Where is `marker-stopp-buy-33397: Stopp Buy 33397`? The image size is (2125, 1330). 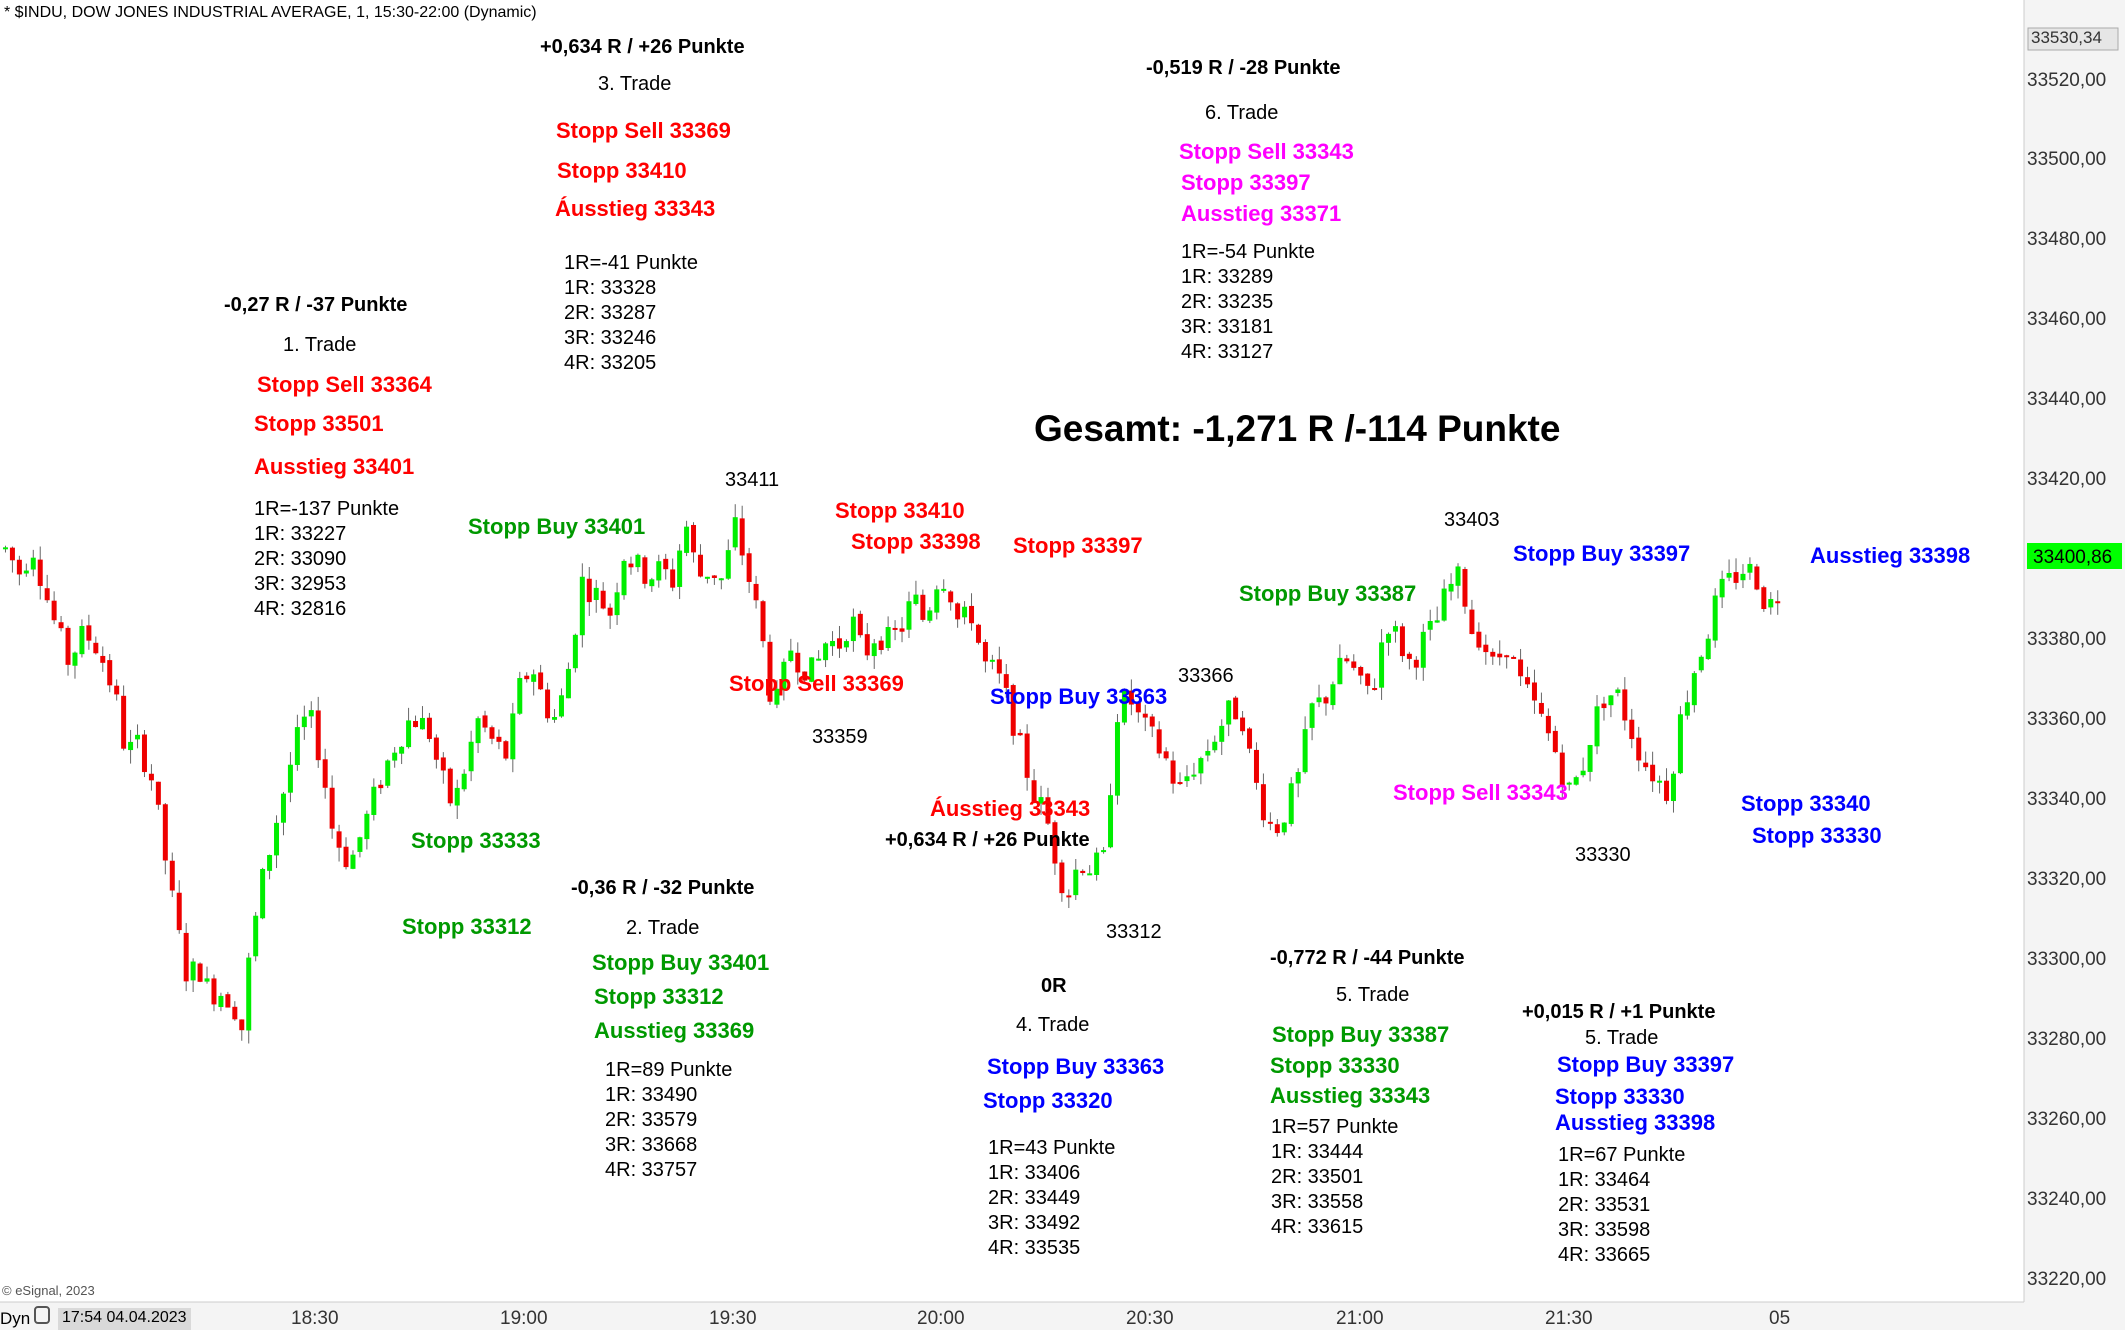
marker-stopp-buy-33397: Stopp Buy 33397 is located at coordinates (1602, 553).